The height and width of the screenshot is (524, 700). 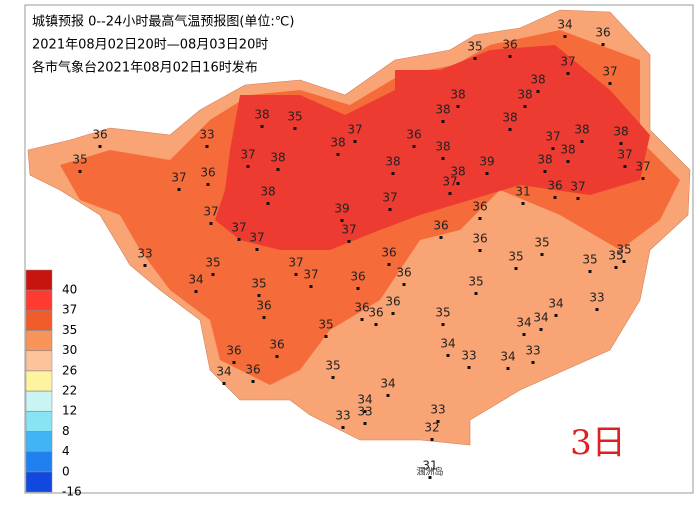 I want to click on legend-label: 26, so click(x=69, y=370).